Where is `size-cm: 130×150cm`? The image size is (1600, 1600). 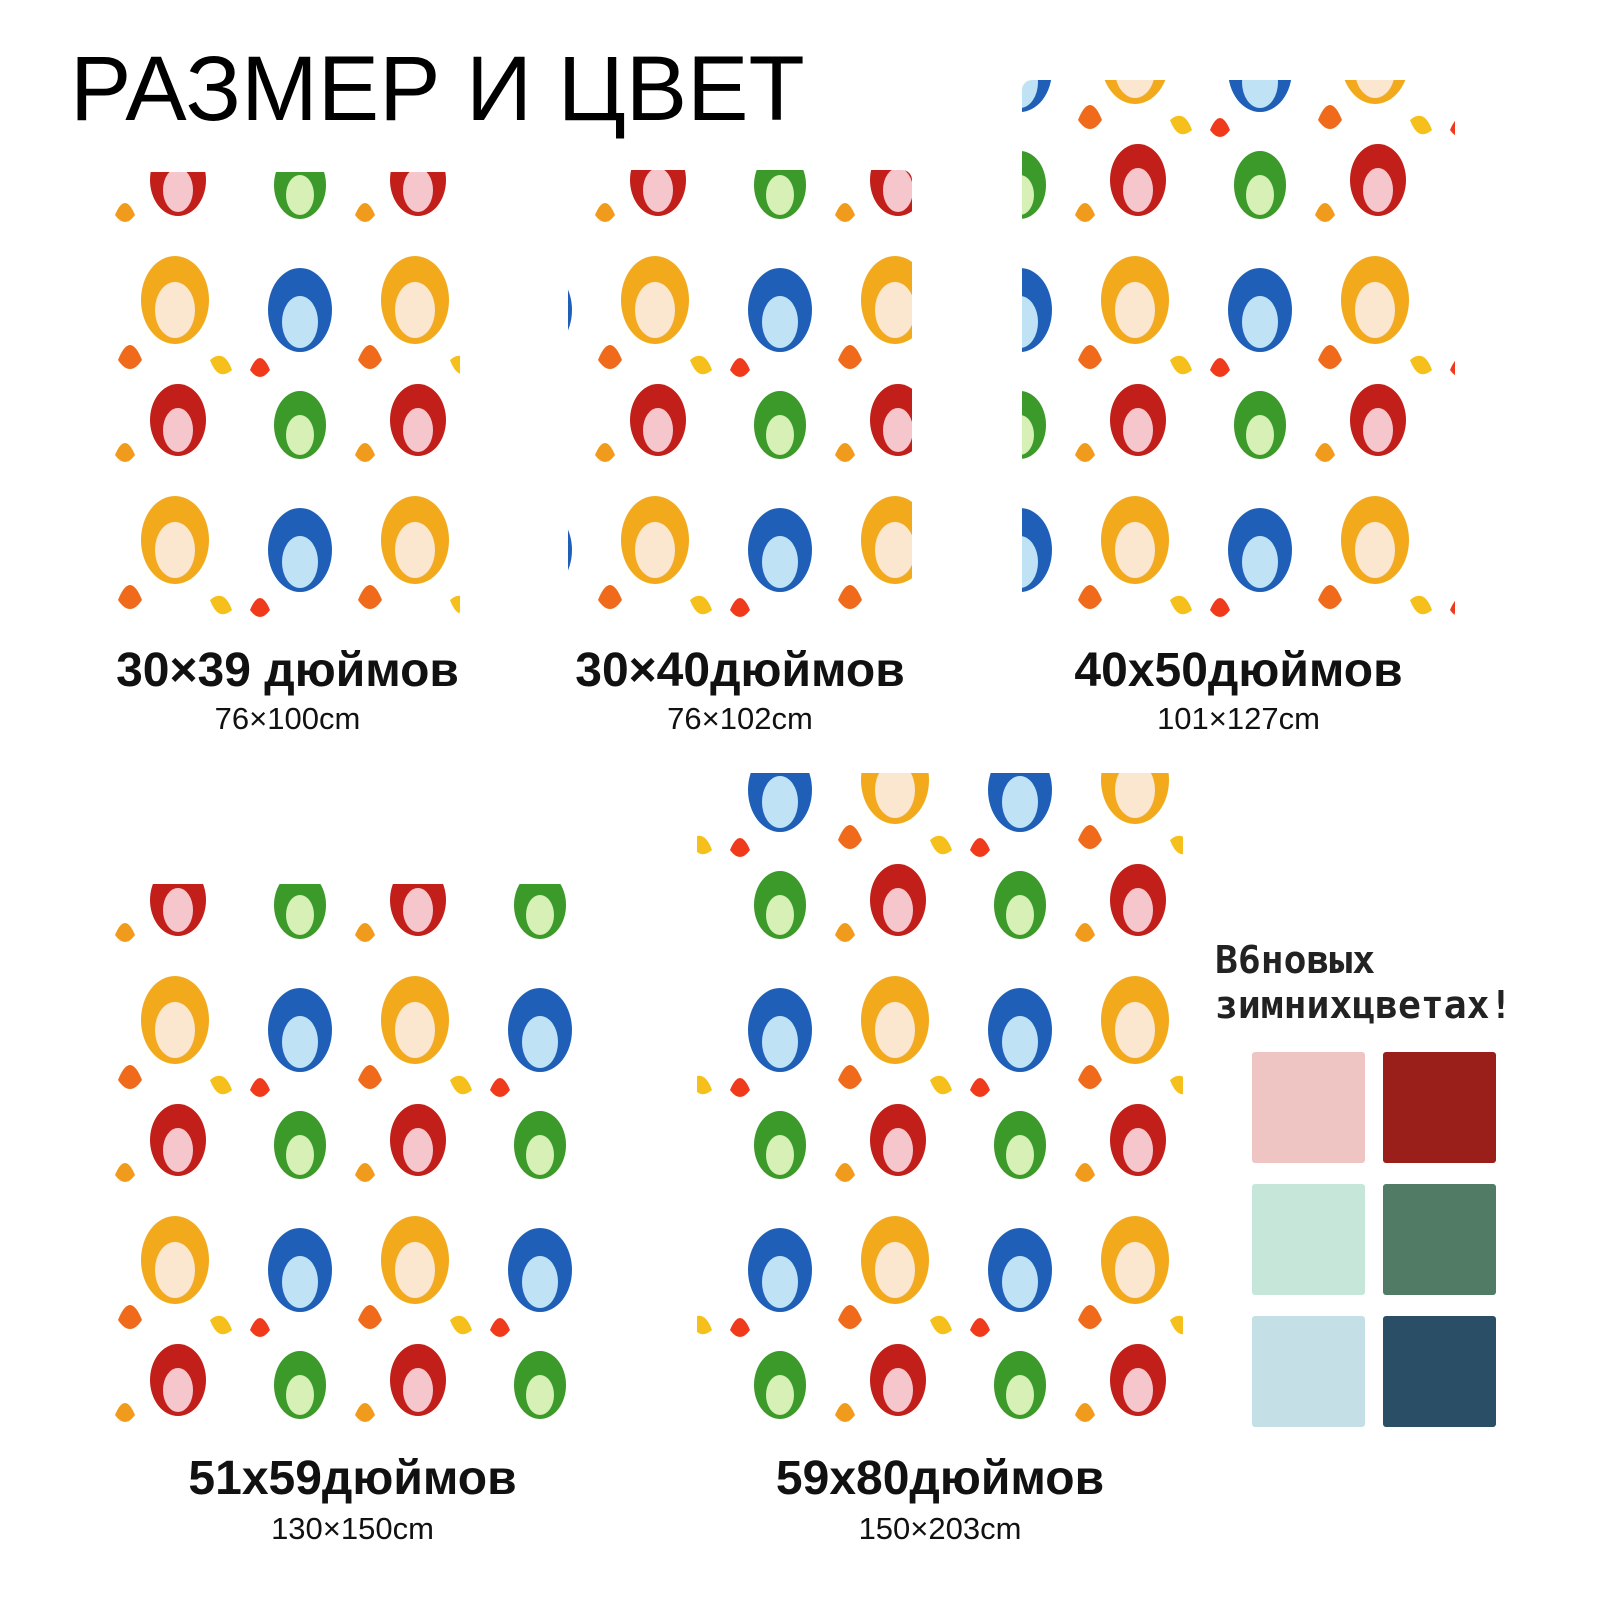 size-cm: 130×150cm is located at coordinates (352, 1528).